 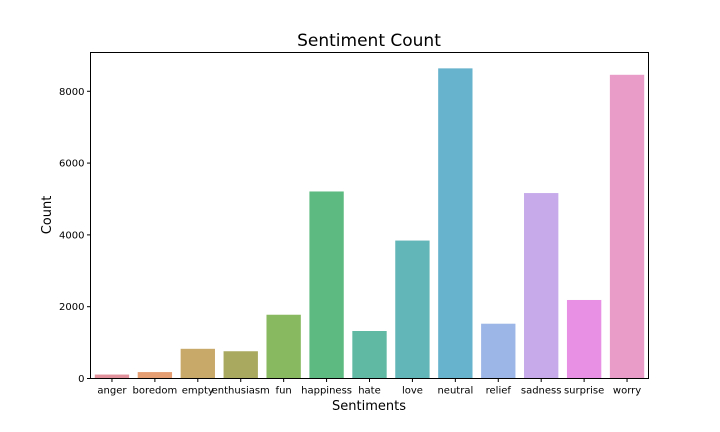 I want to click on x-tick-label-enthusiasm: enthusiasm, so click(x=241, y=391).